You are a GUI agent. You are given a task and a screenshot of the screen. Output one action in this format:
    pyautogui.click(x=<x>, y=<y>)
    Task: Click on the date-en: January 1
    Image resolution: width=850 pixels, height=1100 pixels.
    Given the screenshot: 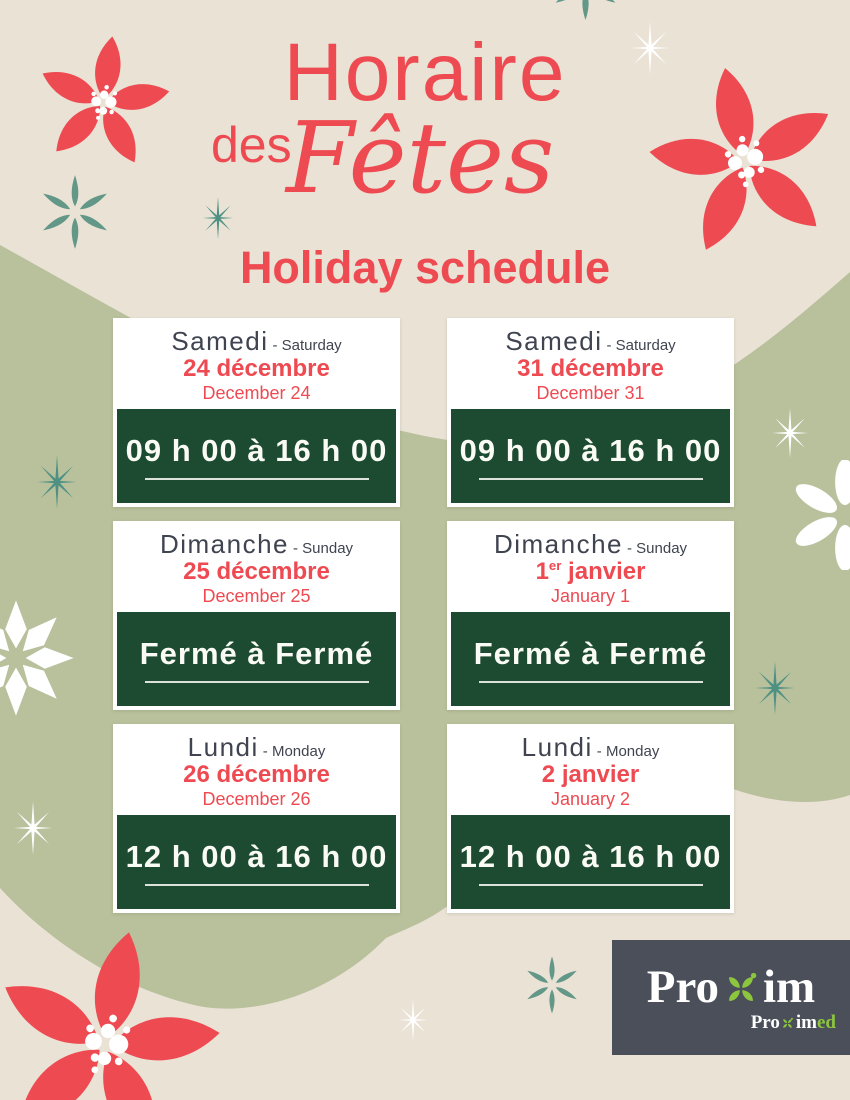 What is the action you would take?
    pyautogui.click(x=590, y=595)
    